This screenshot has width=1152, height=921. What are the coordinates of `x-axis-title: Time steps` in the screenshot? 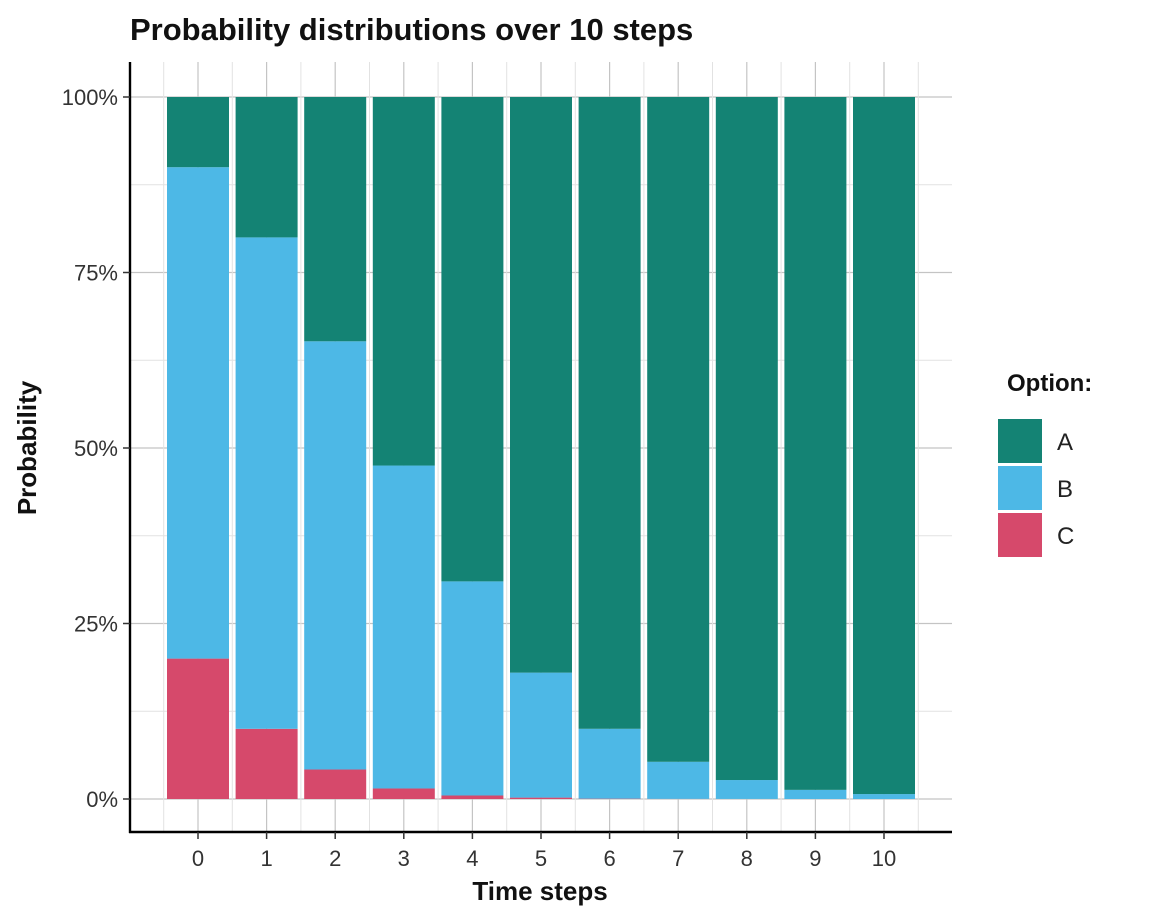 It's located at (539, 891).